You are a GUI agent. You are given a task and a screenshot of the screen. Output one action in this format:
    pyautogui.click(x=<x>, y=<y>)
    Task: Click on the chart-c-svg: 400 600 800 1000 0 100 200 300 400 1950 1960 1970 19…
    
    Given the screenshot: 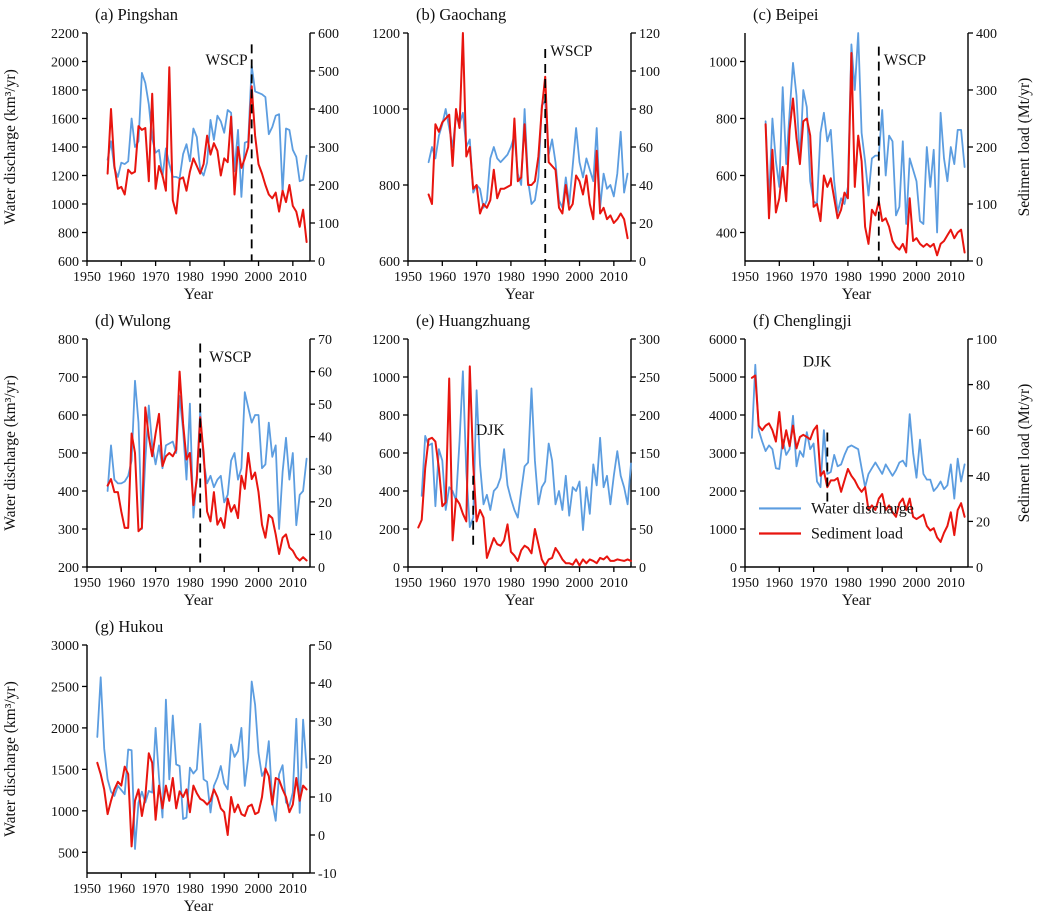 What is the action you would take?
    pyautogui.click(x=871, y=154)
    